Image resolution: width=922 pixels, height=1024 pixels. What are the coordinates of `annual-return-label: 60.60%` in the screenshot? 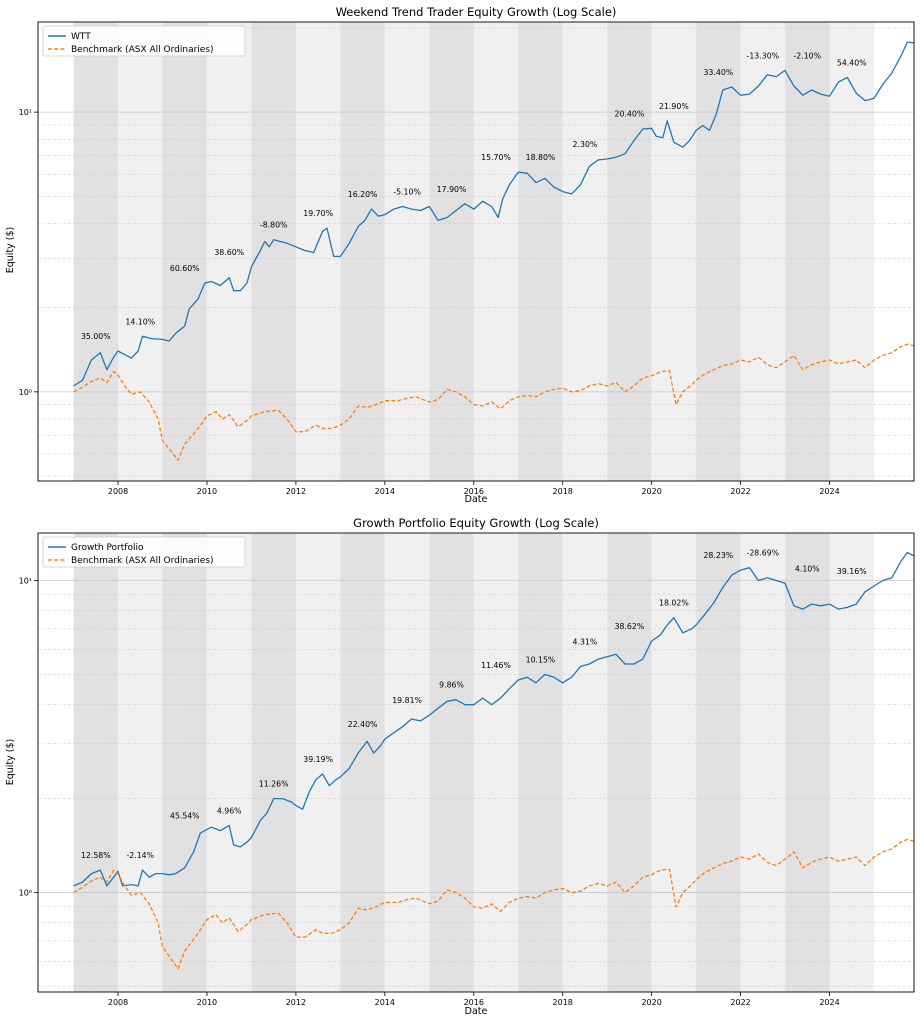 It's located at (185, 268).